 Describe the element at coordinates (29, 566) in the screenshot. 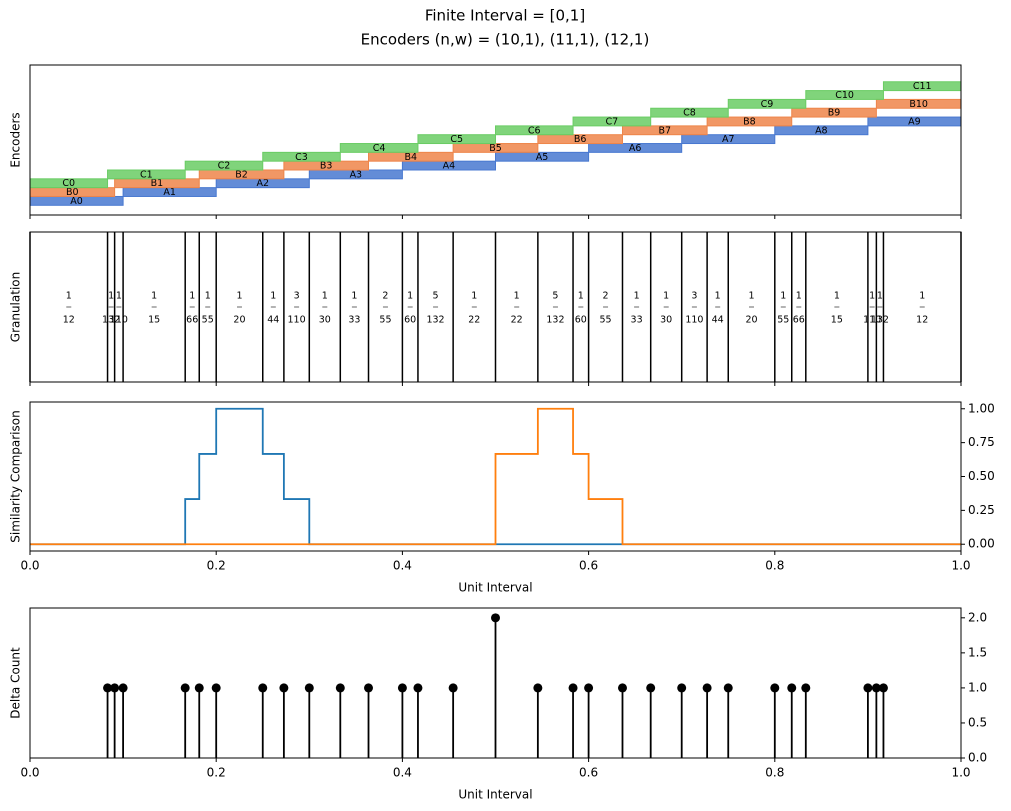

I see `x-tick-label: 0.0` at that location.